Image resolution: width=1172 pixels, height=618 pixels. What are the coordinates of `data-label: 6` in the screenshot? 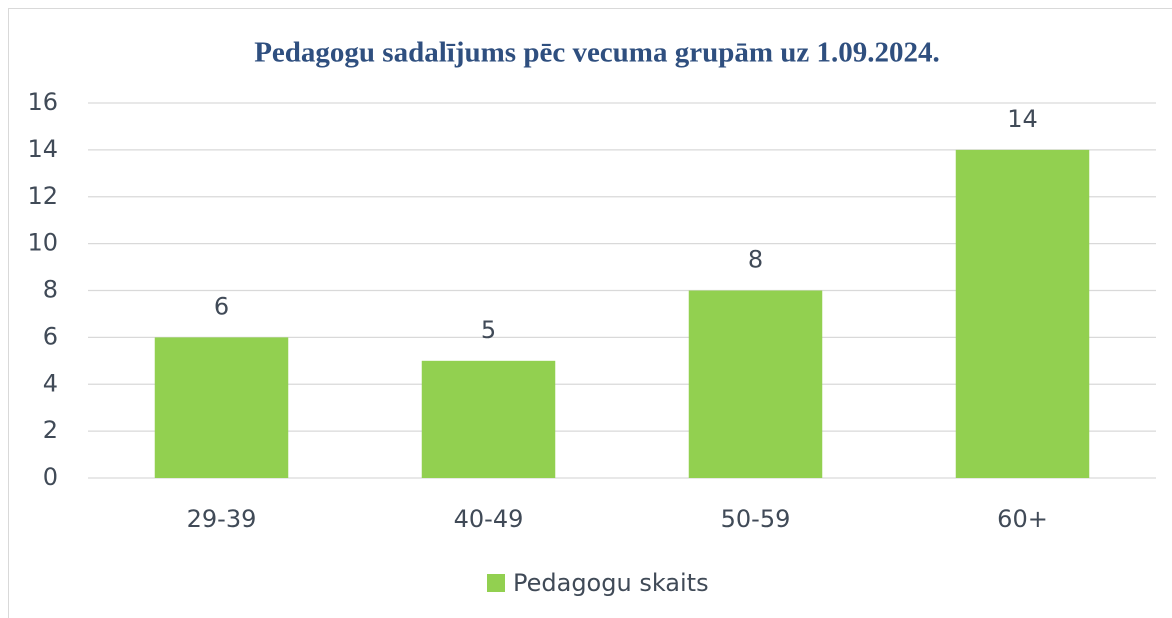 It's located at (221, 306).